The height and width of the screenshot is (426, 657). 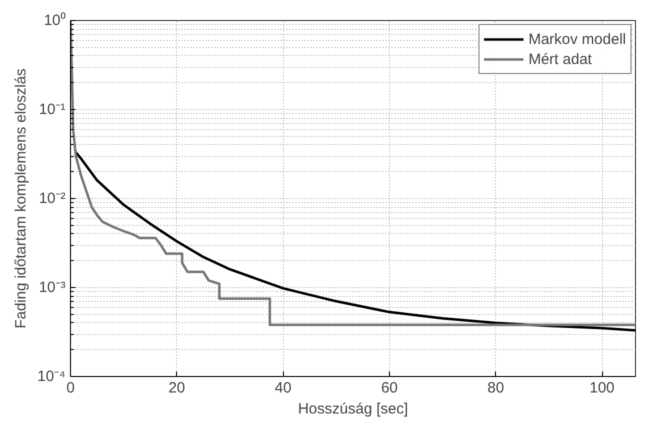 What do you see at coordinates (52, 198) in the screenshot?
I see `y-tick-label: 10⁻²` at bounding box center [52, 198].